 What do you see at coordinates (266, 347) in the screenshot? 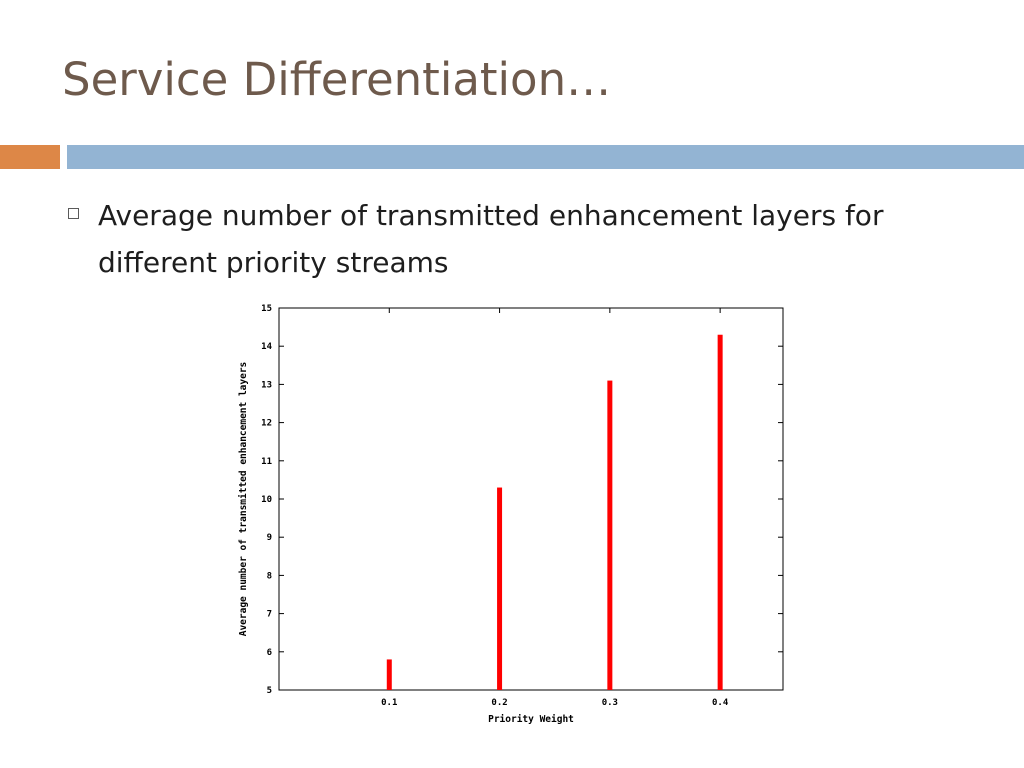
I see `y-tick-label: 14` at bounding box center [266, 347].